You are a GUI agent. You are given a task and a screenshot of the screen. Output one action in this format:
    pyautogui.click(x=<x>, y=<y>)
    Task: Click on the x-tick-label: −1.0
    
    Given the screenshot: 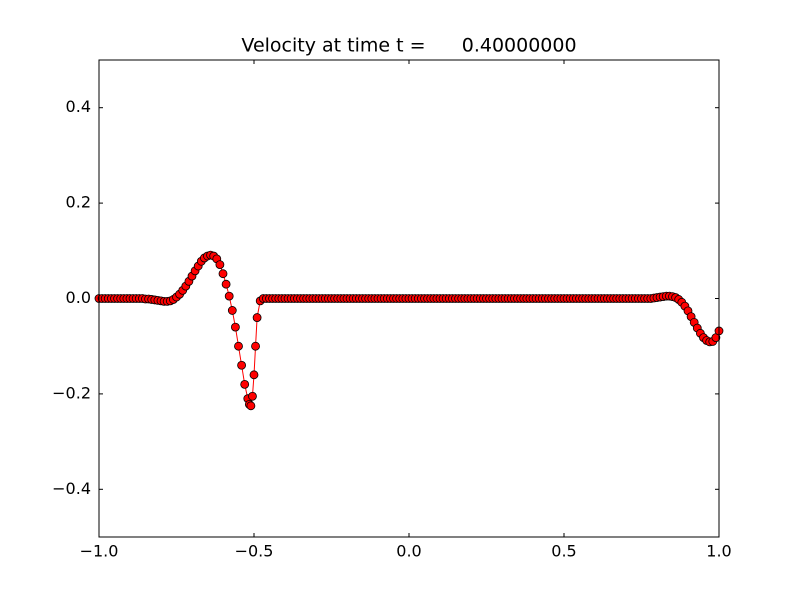 What is the action you would take?
    pyautogui.click(x=99, y=551)
    